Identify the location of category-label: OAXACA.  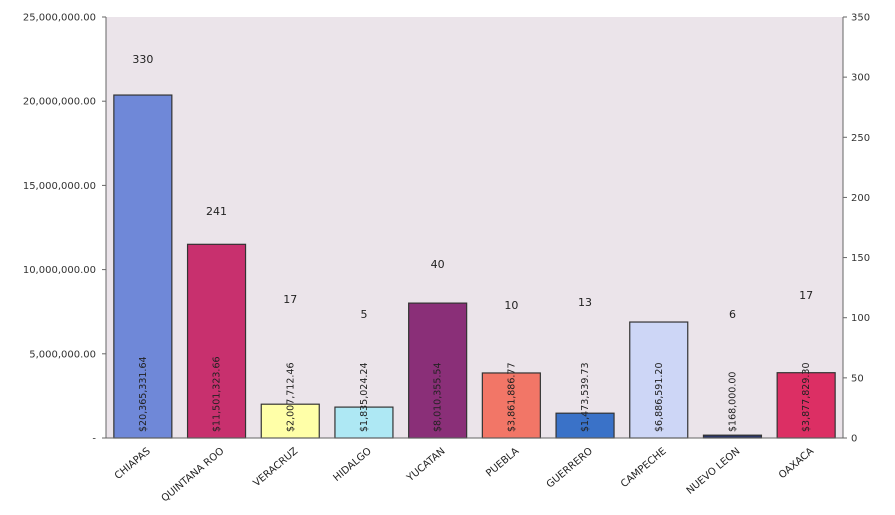
(796, 463).